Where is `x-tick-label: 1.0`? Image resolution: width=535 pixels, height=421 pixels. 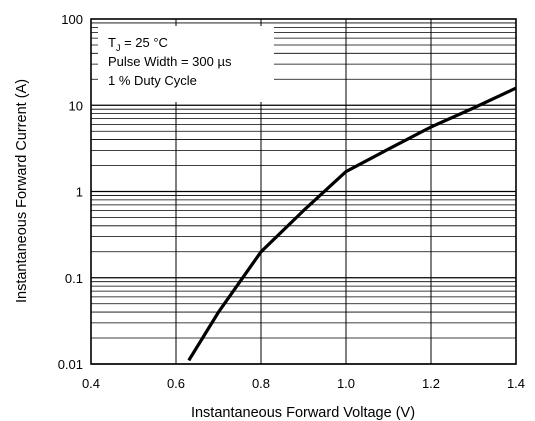 x-tick-label: 1.0 is located at coordinates (346, 383).